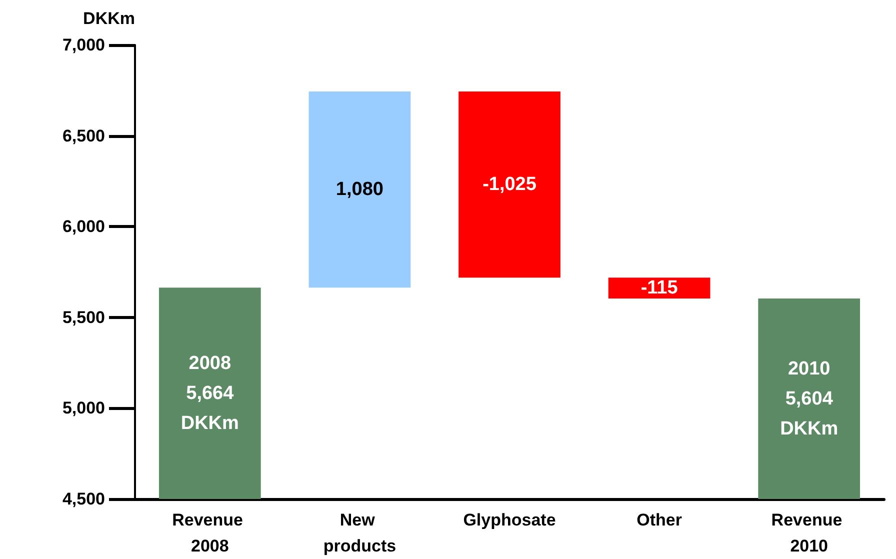  Describe the element at coordinates (83, 408) in the screenshot. I see `y-tick-label: 5,000` at that location.